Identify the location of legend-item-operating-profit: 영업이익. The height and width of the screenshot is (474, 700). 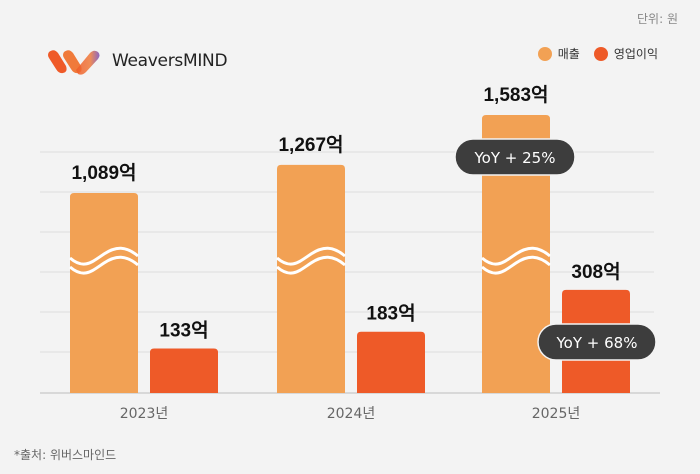
(625, 53).